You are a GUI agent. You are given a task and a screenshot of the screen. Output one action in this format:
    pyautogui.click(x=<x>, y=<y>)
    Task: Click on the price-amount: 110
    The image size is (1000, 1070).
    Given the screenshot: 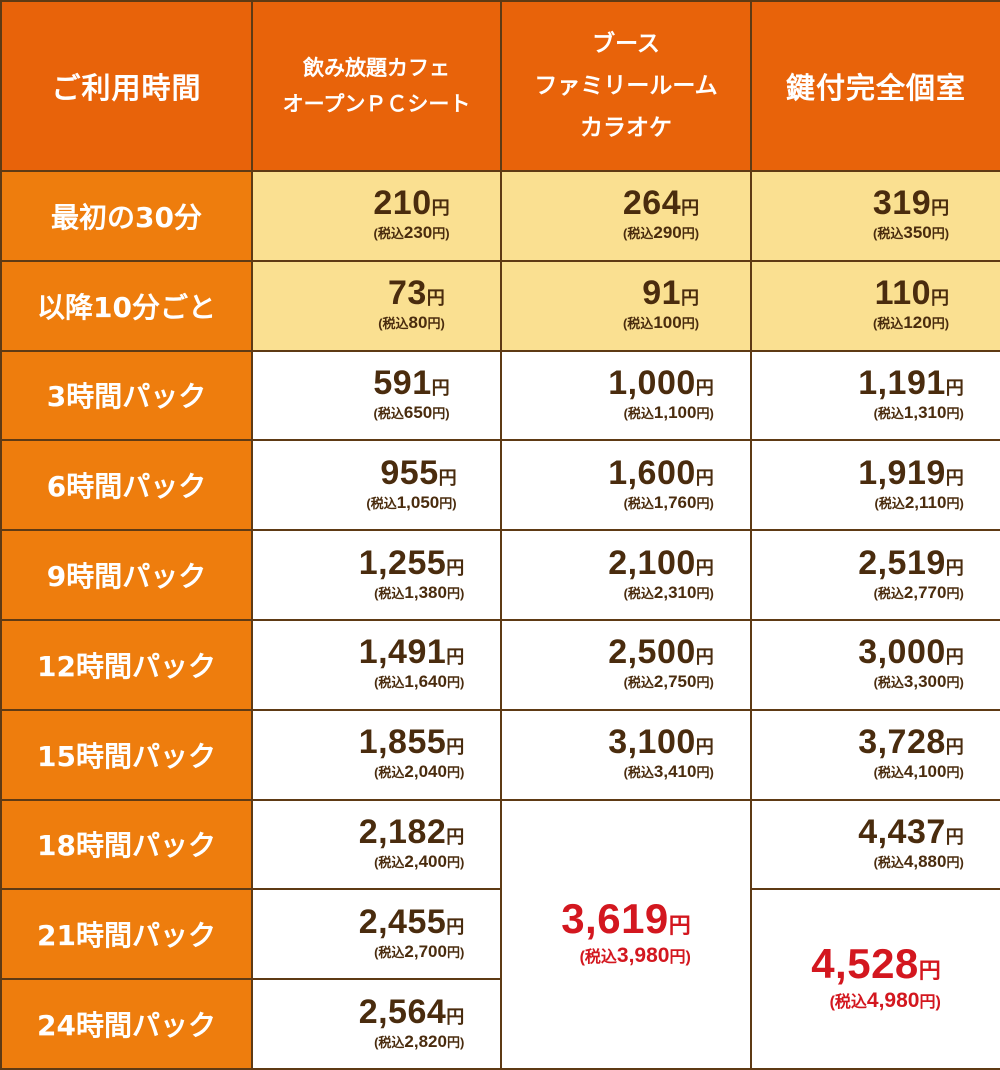 What is the action you would take?
    pyautogui.click(x=903, y=293)
    